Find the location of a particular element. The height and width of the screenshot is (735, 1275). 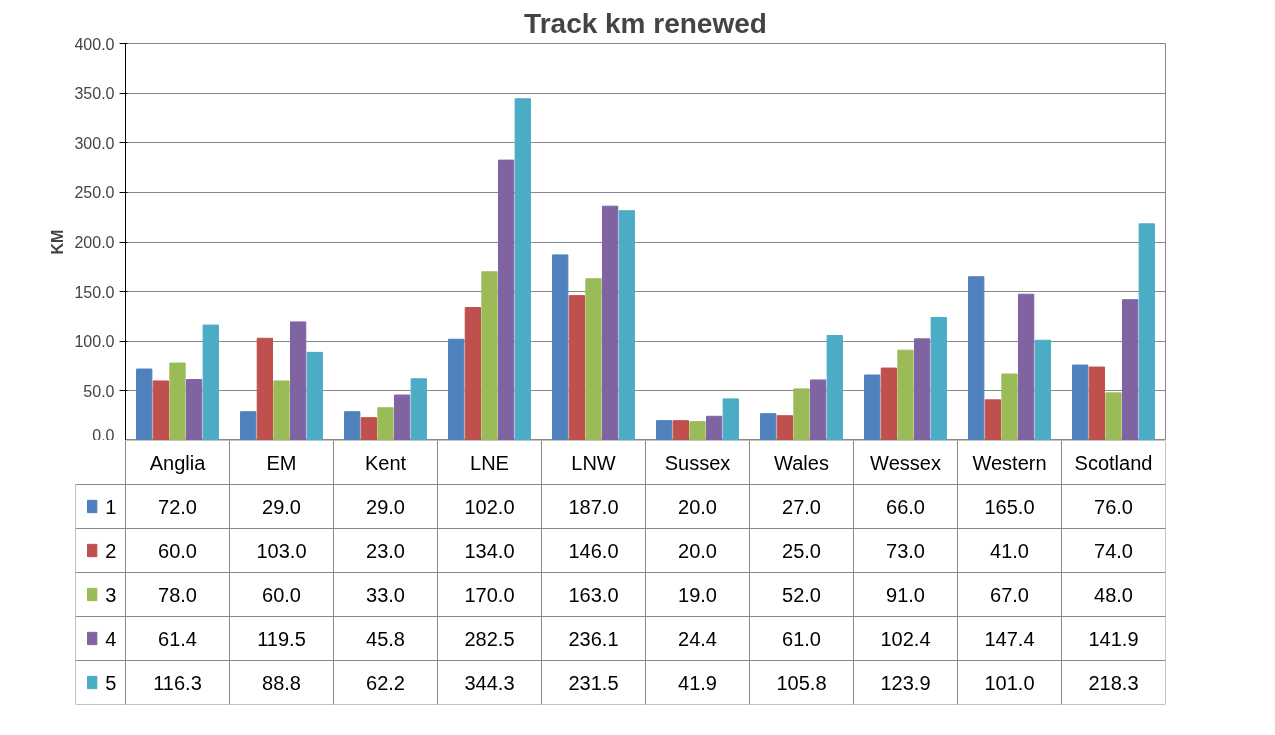

x-tick-label: LNW is located at coordinates (593, 462).